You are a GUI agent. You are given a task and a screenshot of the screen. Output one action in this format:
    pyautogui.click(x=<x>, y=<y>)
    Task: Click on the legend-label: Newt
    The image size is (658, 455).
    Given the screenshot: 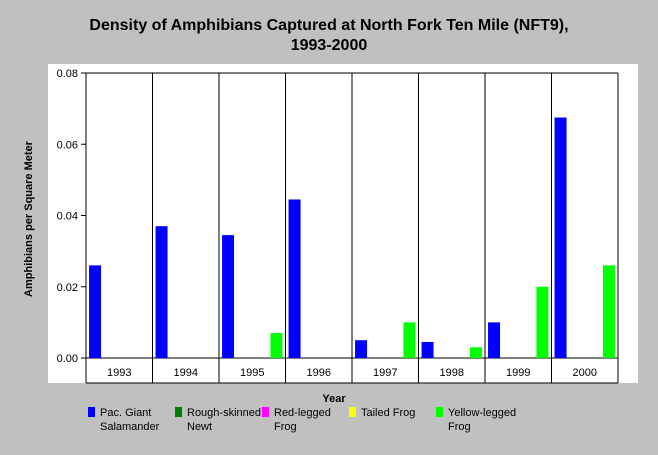 What is the action you would take?
    pyautogui.click(x=199, y=427)
    